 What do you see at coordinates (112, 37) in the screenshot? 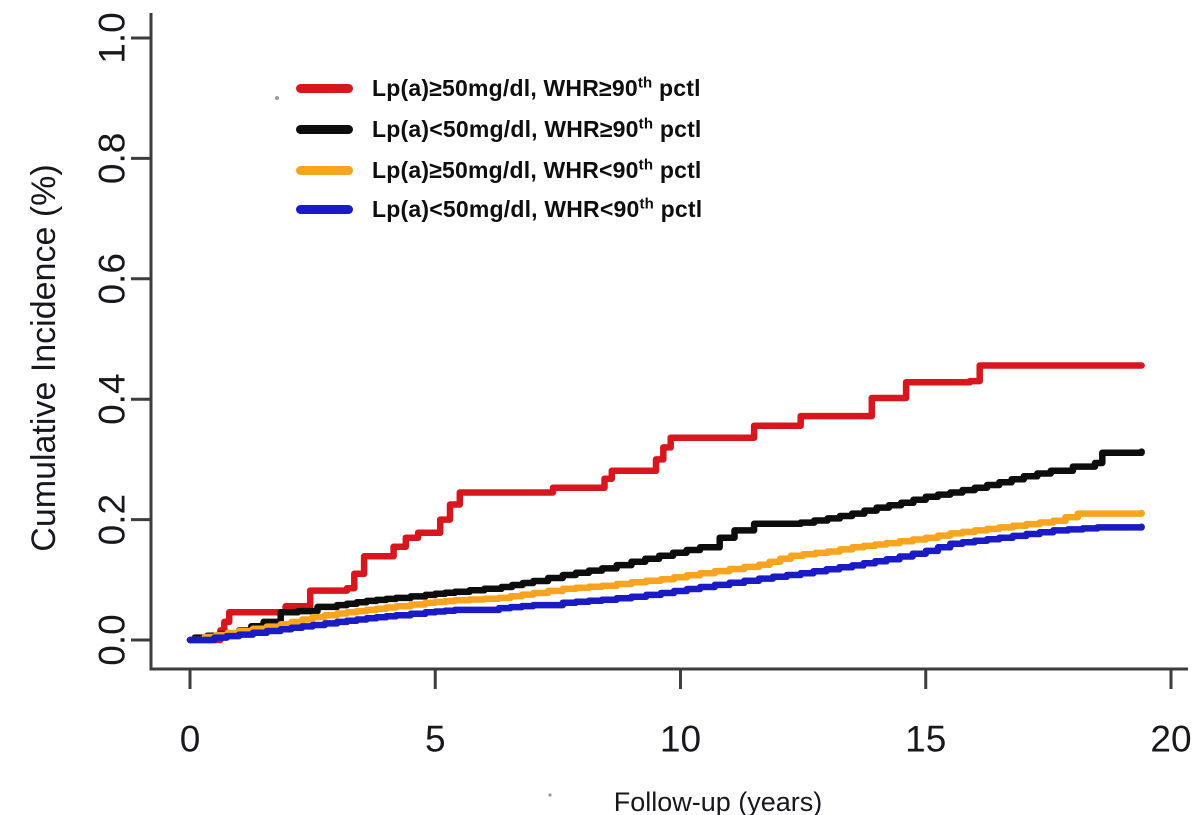
I see `y-tick-label: 1.0` at bounding box center [112, 37].